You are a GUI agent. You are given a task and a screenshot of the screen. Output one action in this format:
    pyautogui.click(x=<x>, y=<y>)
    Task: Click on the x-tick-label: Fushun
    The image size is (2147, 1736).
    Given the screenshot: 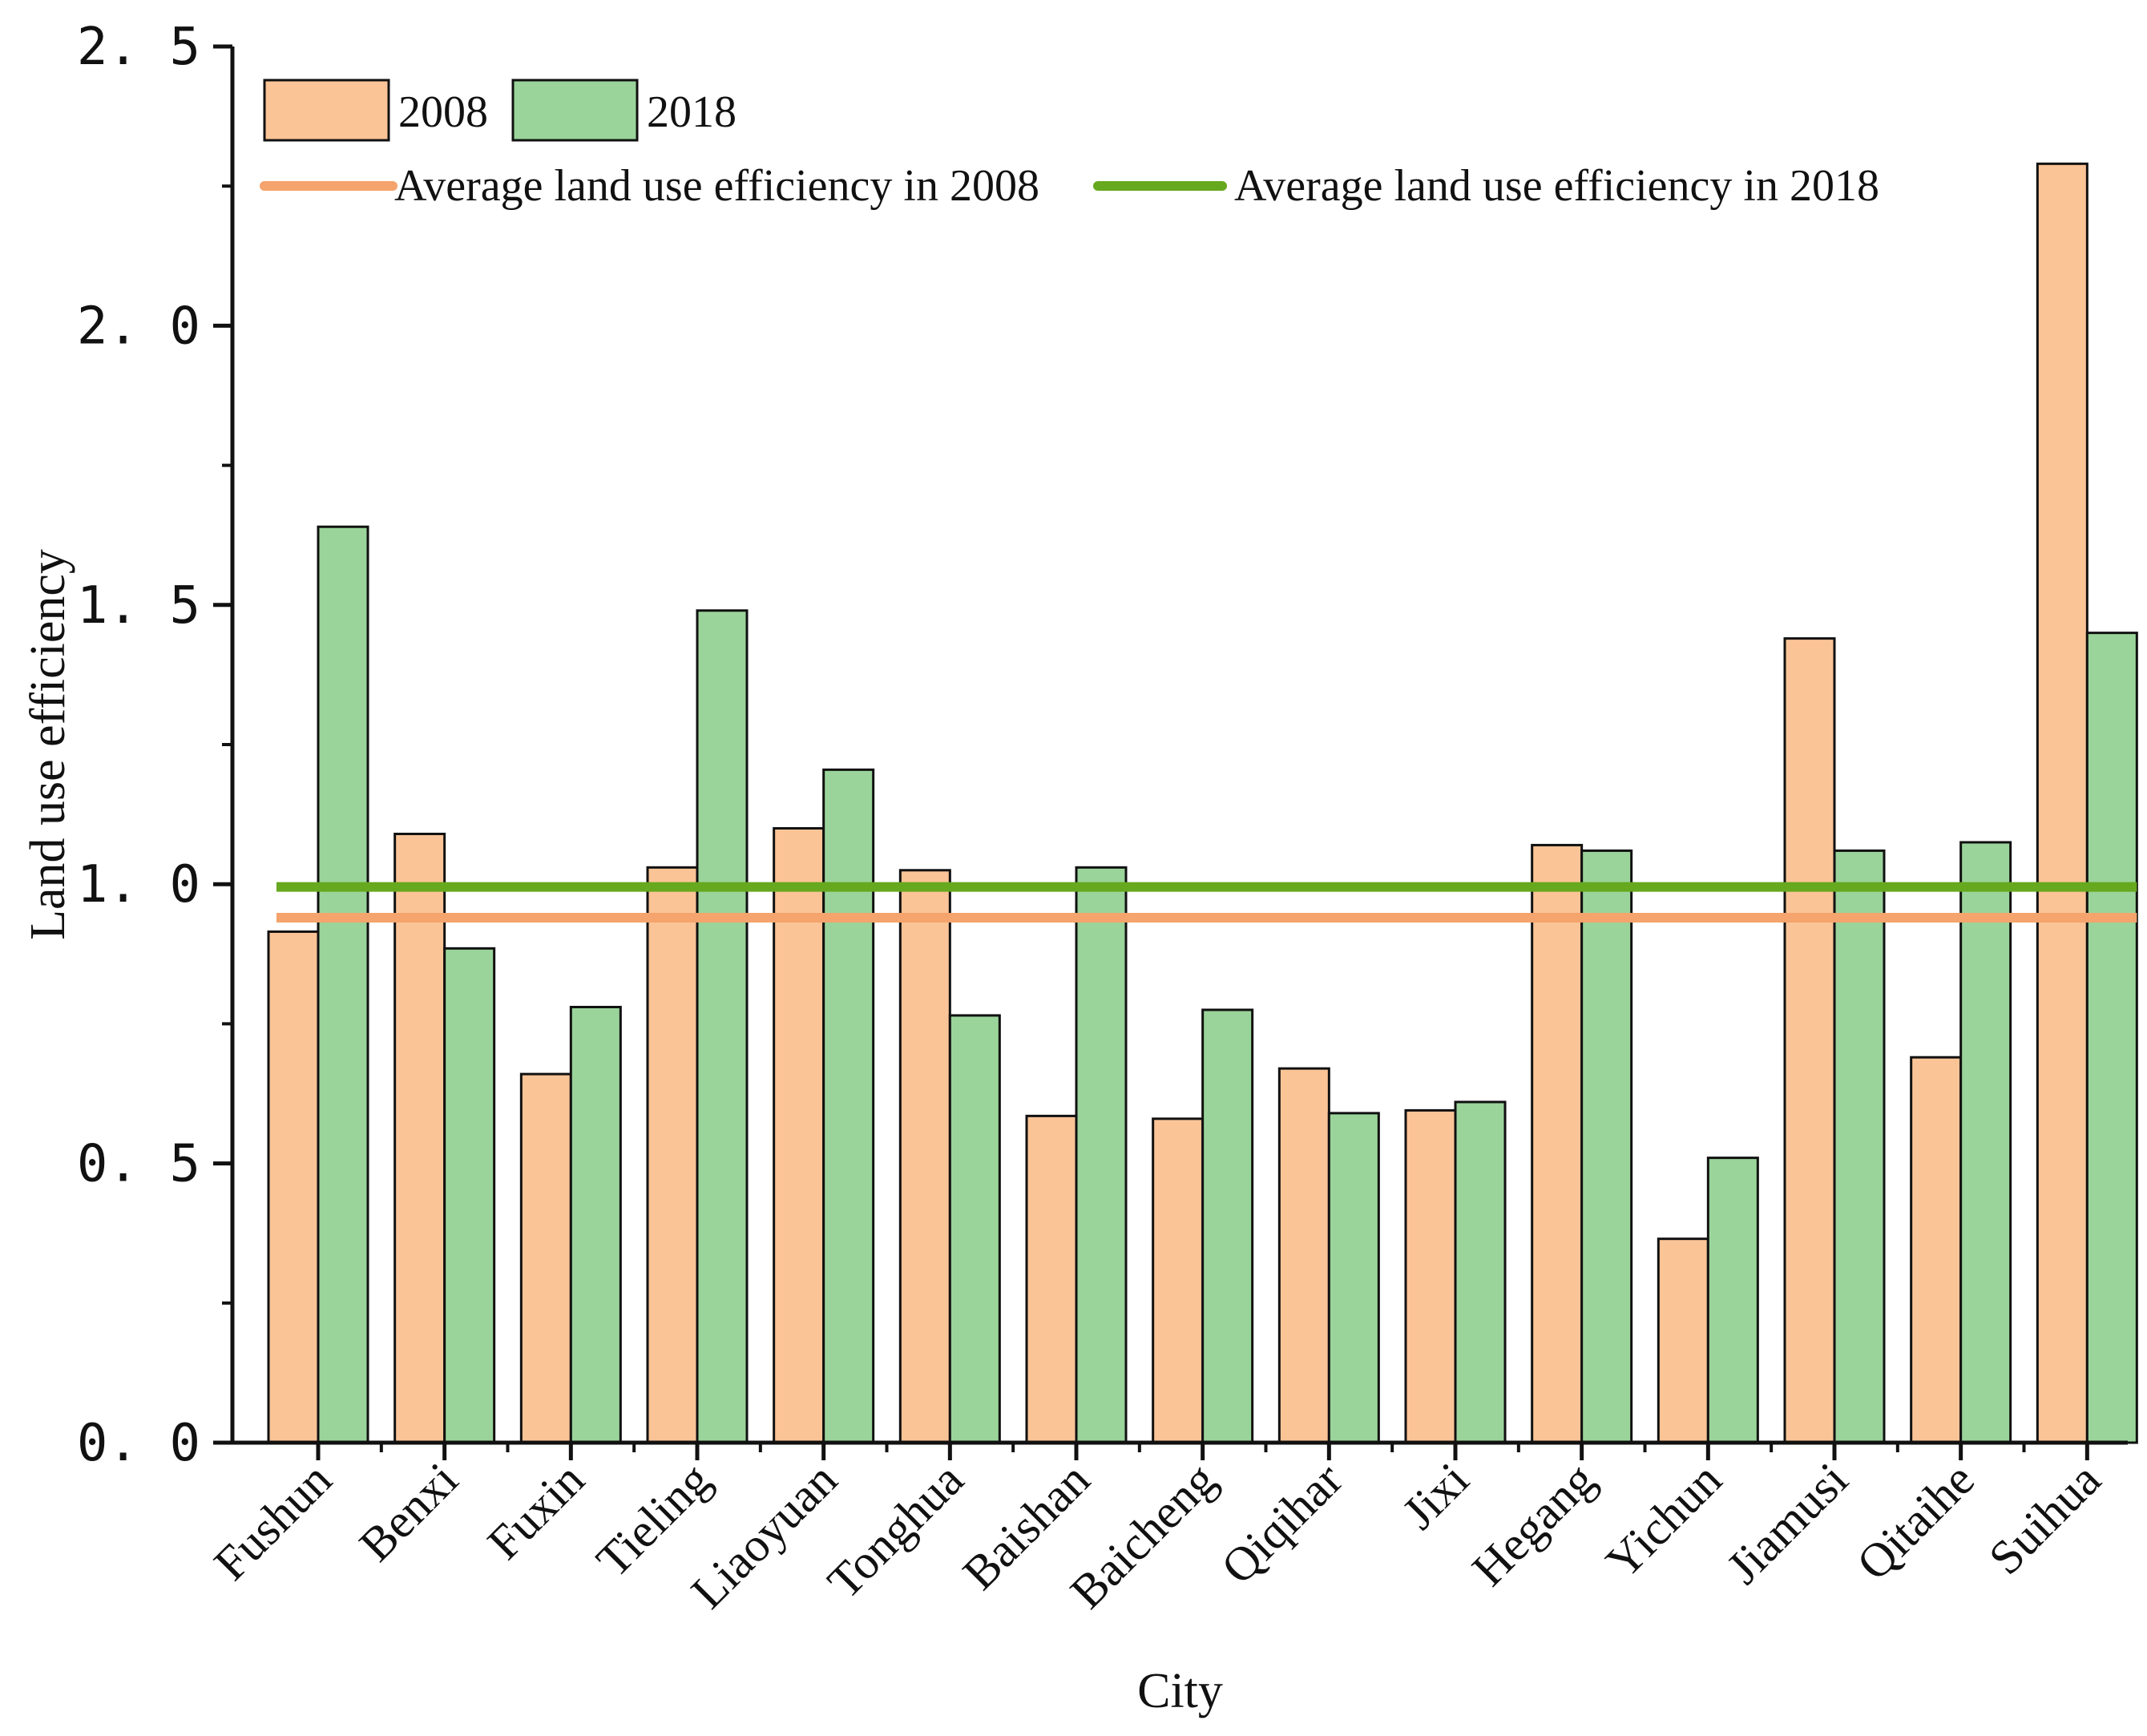 What is the action you would take?
    pyautogui.click(x=273, y=1522)
    